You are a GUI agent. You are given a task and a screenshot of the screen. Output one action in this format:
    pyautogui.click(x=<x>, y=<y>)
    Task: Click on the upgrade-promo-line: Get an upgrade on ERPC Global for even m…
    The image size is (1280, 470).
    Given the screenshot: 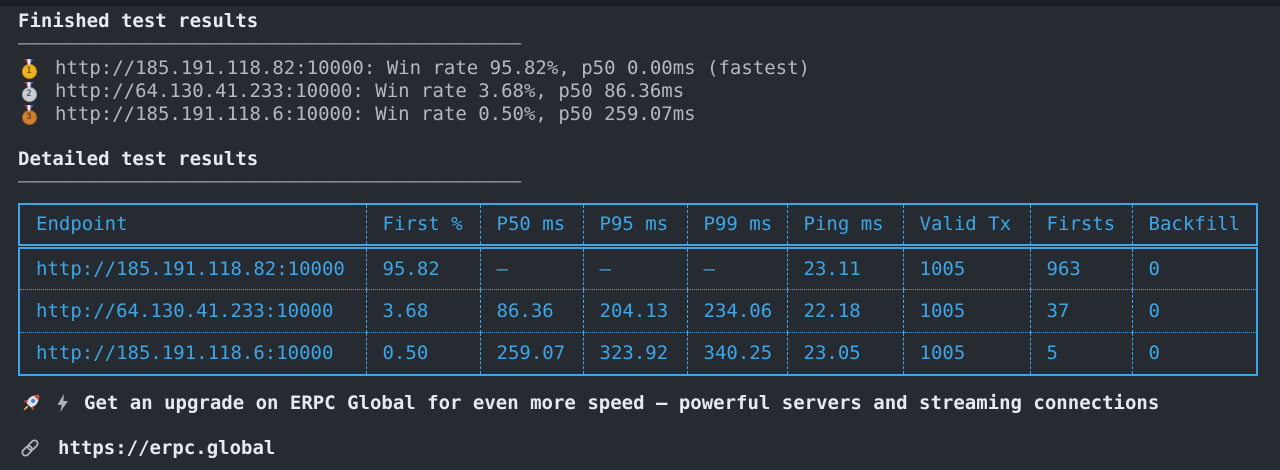 What is the action you would take?
    pyautogui.click(x=640, y=403)
    